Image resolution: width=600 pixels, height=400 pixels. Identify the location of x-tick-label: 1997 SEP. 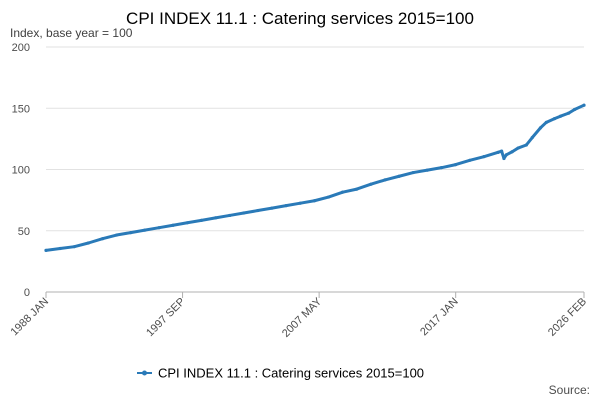
(166, 318).